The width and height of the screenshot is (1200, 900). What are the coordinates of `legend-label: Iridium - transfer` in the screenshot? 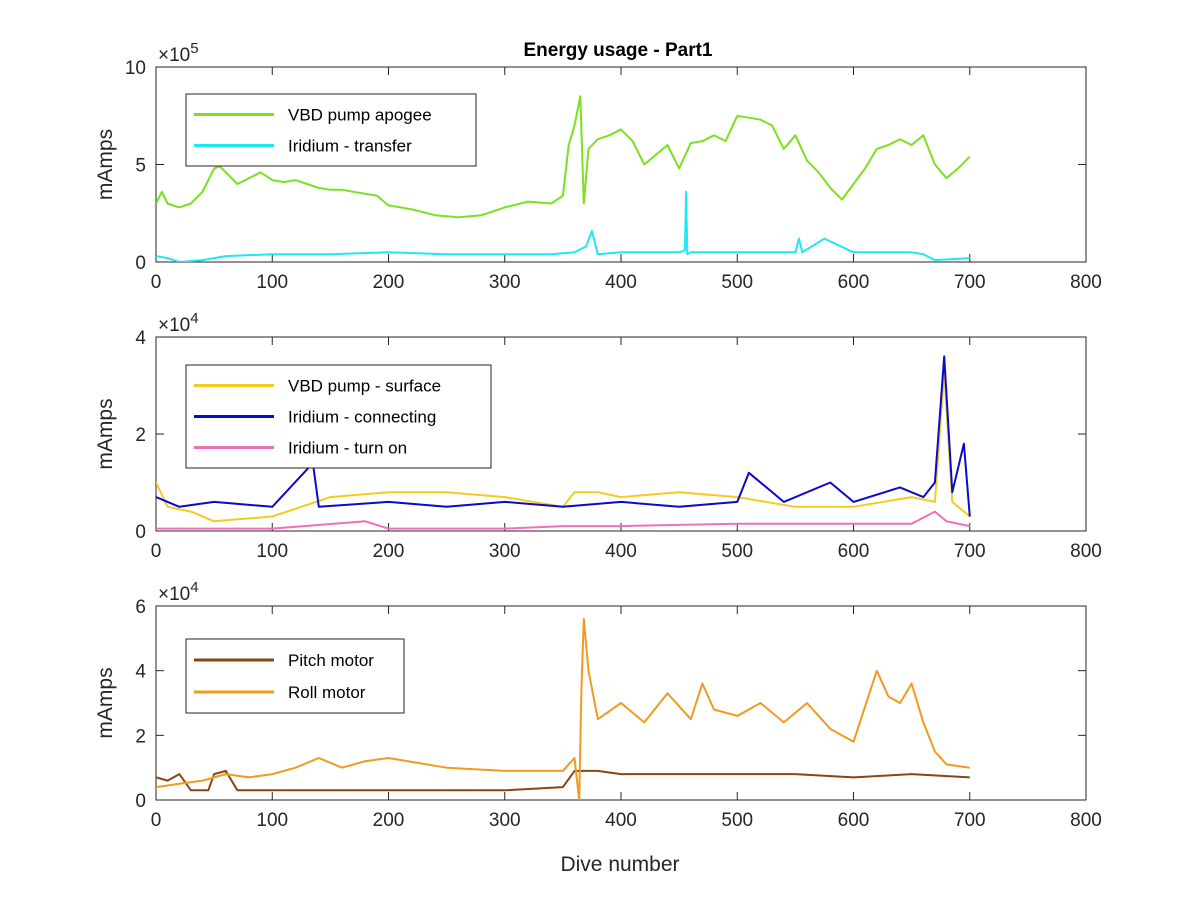 It's located at (350, 146).